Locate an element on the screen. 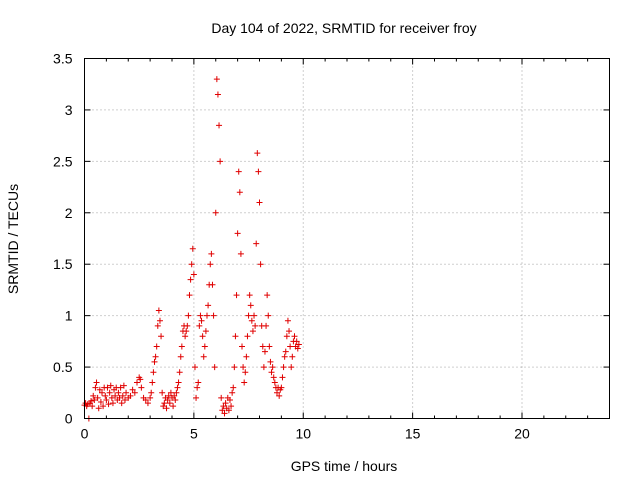 The height and width of the screenshot is (480, 640). x-tick-label: 5 is located at coordinates (194, 434).